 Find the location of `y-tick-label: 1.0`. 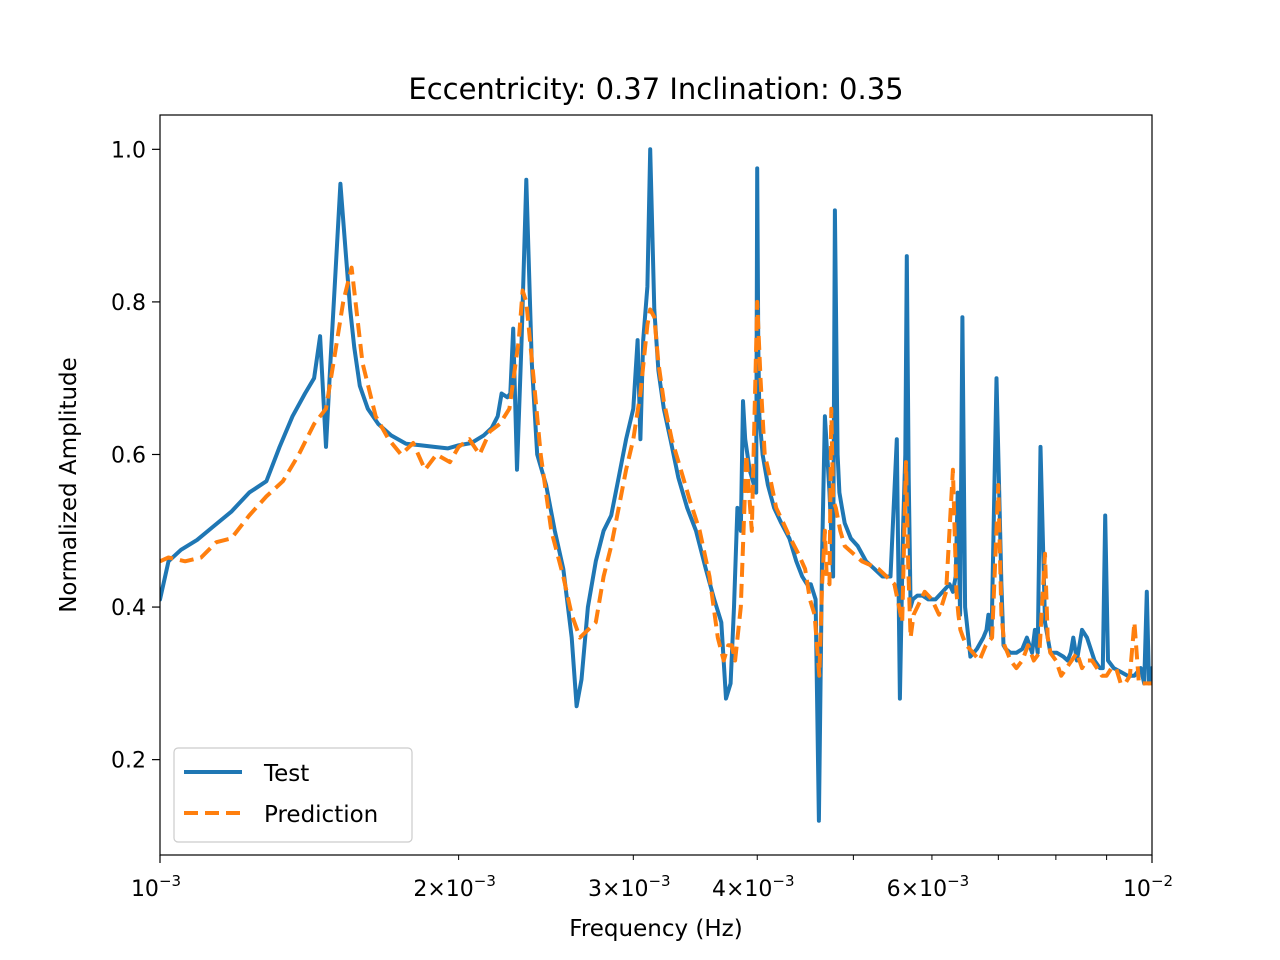

y-tick-label: 1.0 is located at coordinates (128, 150).